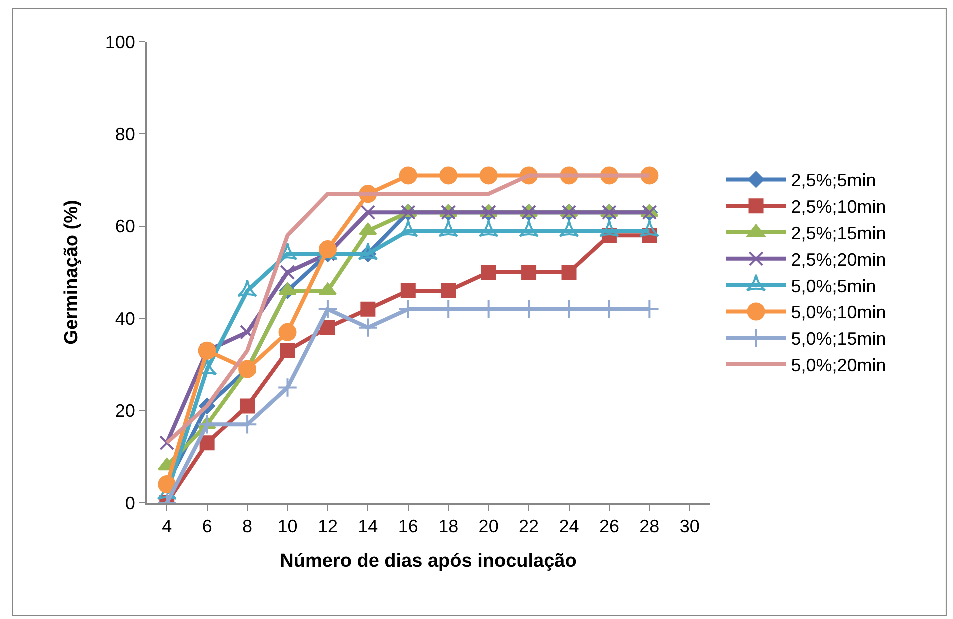 Image resolution: width=953 pixels, height=619 pixels. Describe the element at coordinates (408, 526) in the screenshot. I see `x-tick-label: 16` at that location.